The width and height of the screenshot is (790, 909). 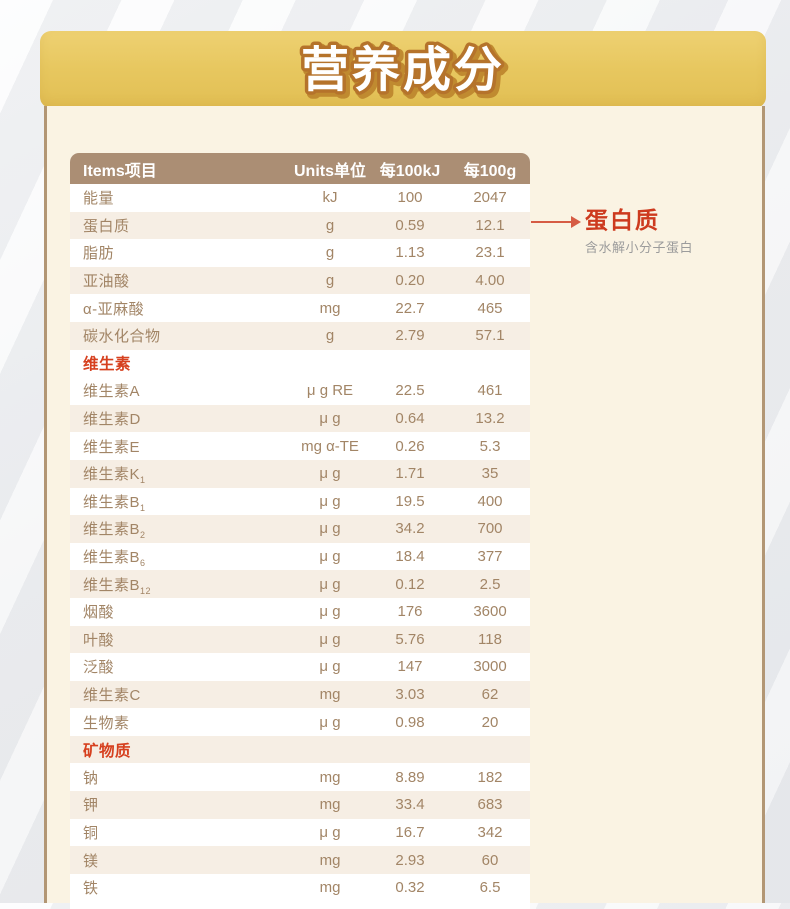 I want to click on row-per100kj: 1.71, so click(x=410, y=474).